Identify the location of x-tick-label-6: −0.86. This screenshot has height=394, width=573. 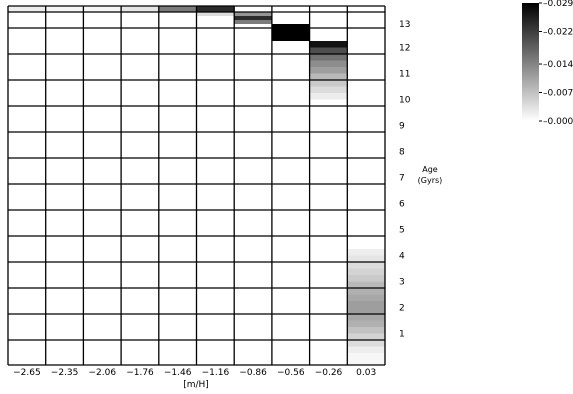
(253, 373).